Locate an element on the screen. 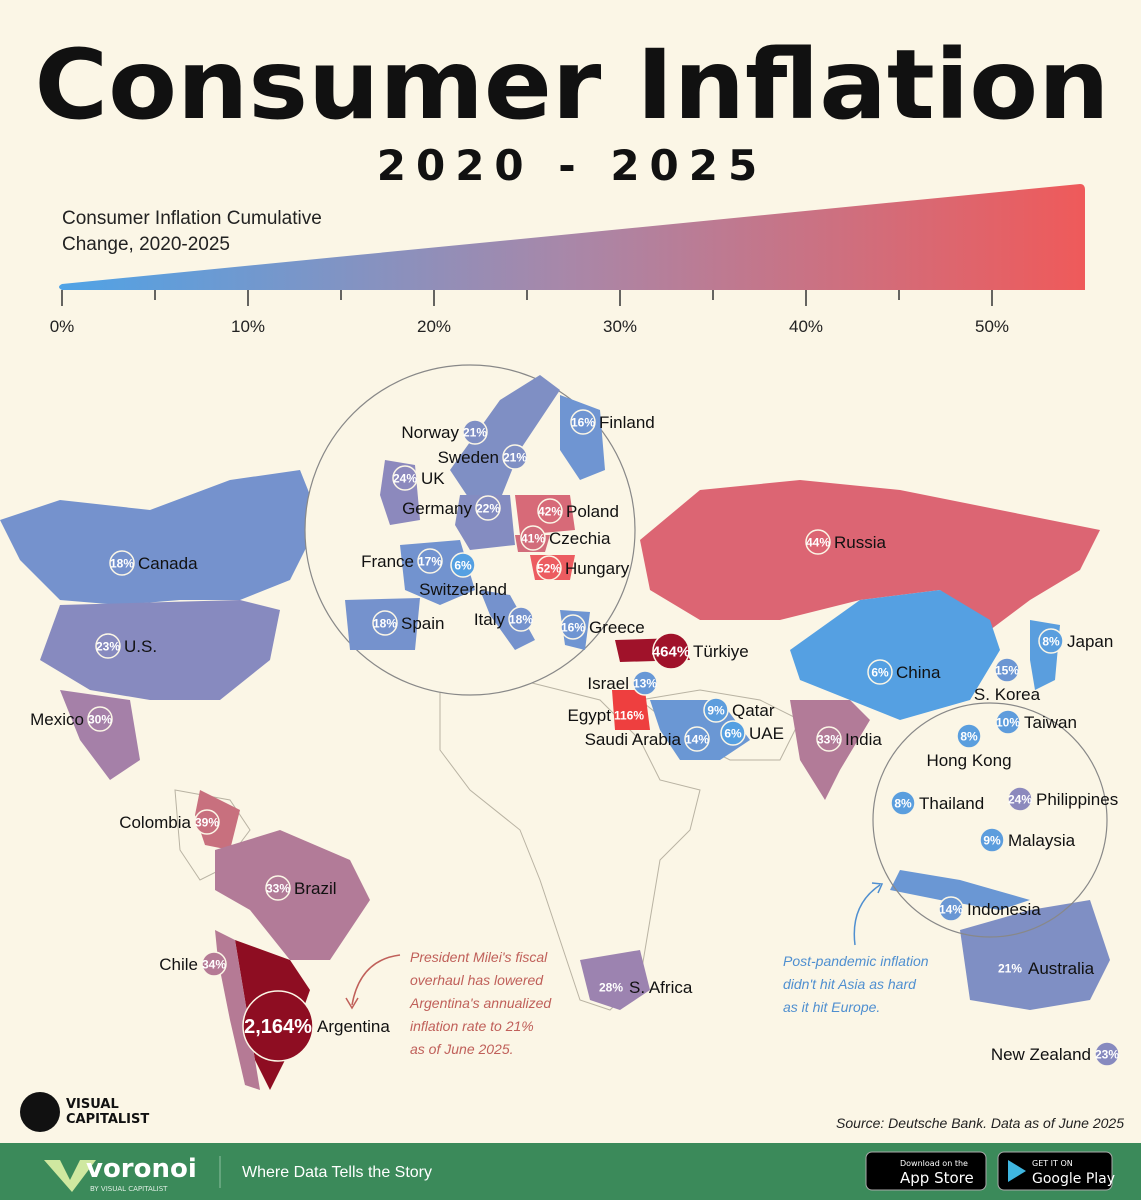 The width and height of the screenshot is (1141, 1200). safrica-shape is located at coordinates (615, 980).